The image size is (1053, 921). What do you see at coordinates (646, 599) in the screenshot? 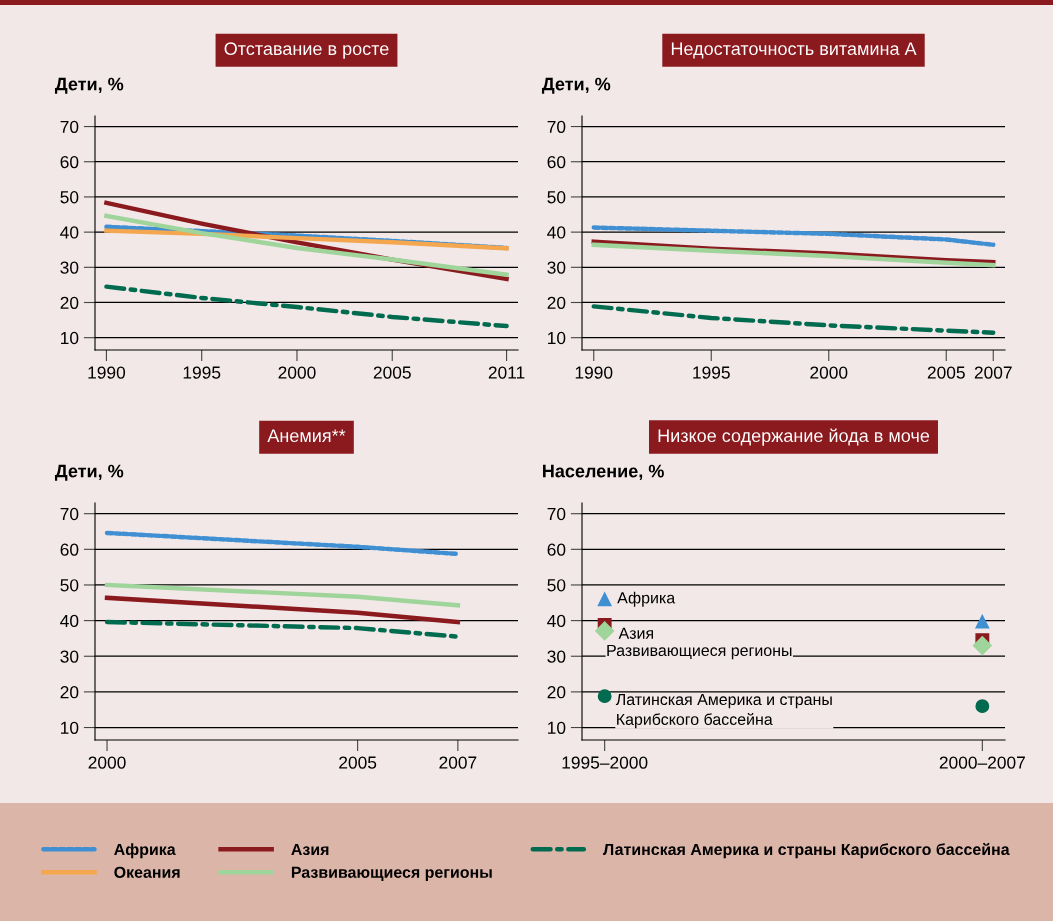
I see `series-label: Африка` at bounding box center [646, 599].